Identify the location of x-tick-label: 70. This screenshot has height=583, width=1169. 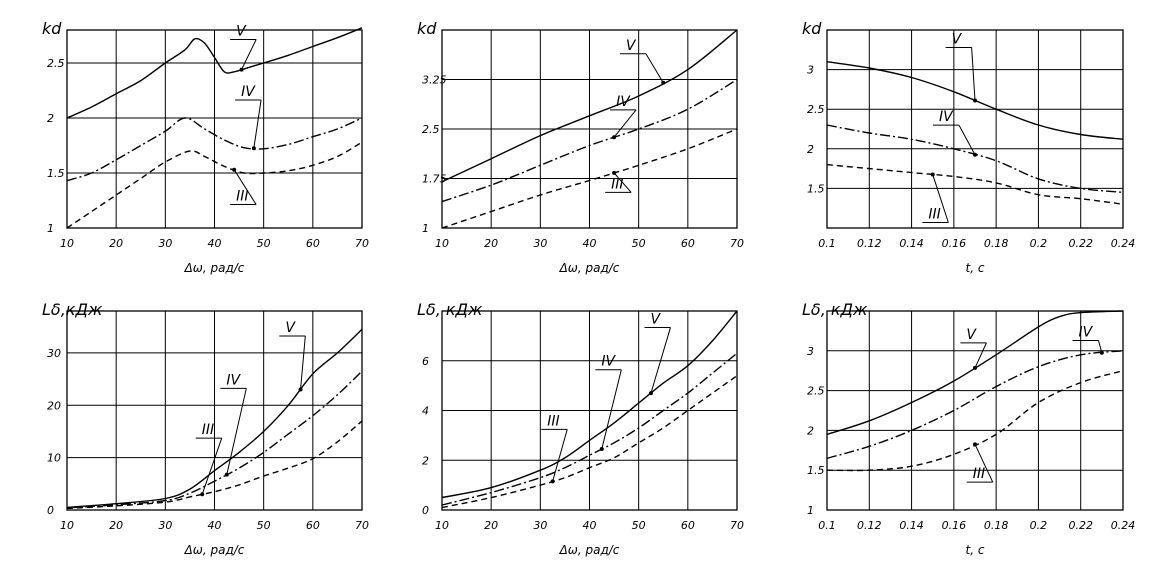
(737, 525).